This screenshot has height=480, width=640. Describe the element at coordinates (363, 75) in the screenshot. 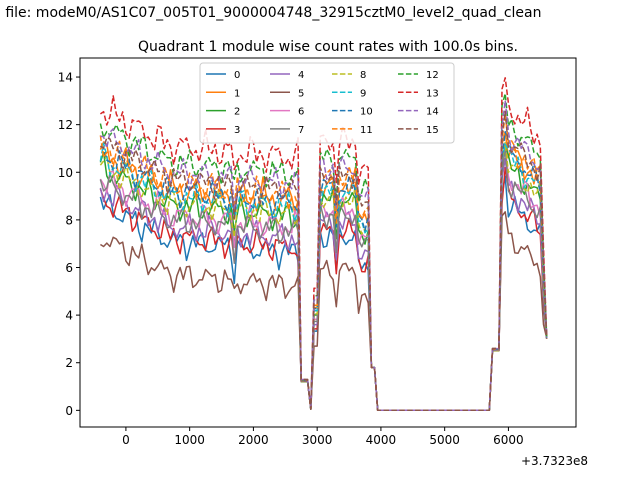

I see `legend-label-8: 8` at that location.